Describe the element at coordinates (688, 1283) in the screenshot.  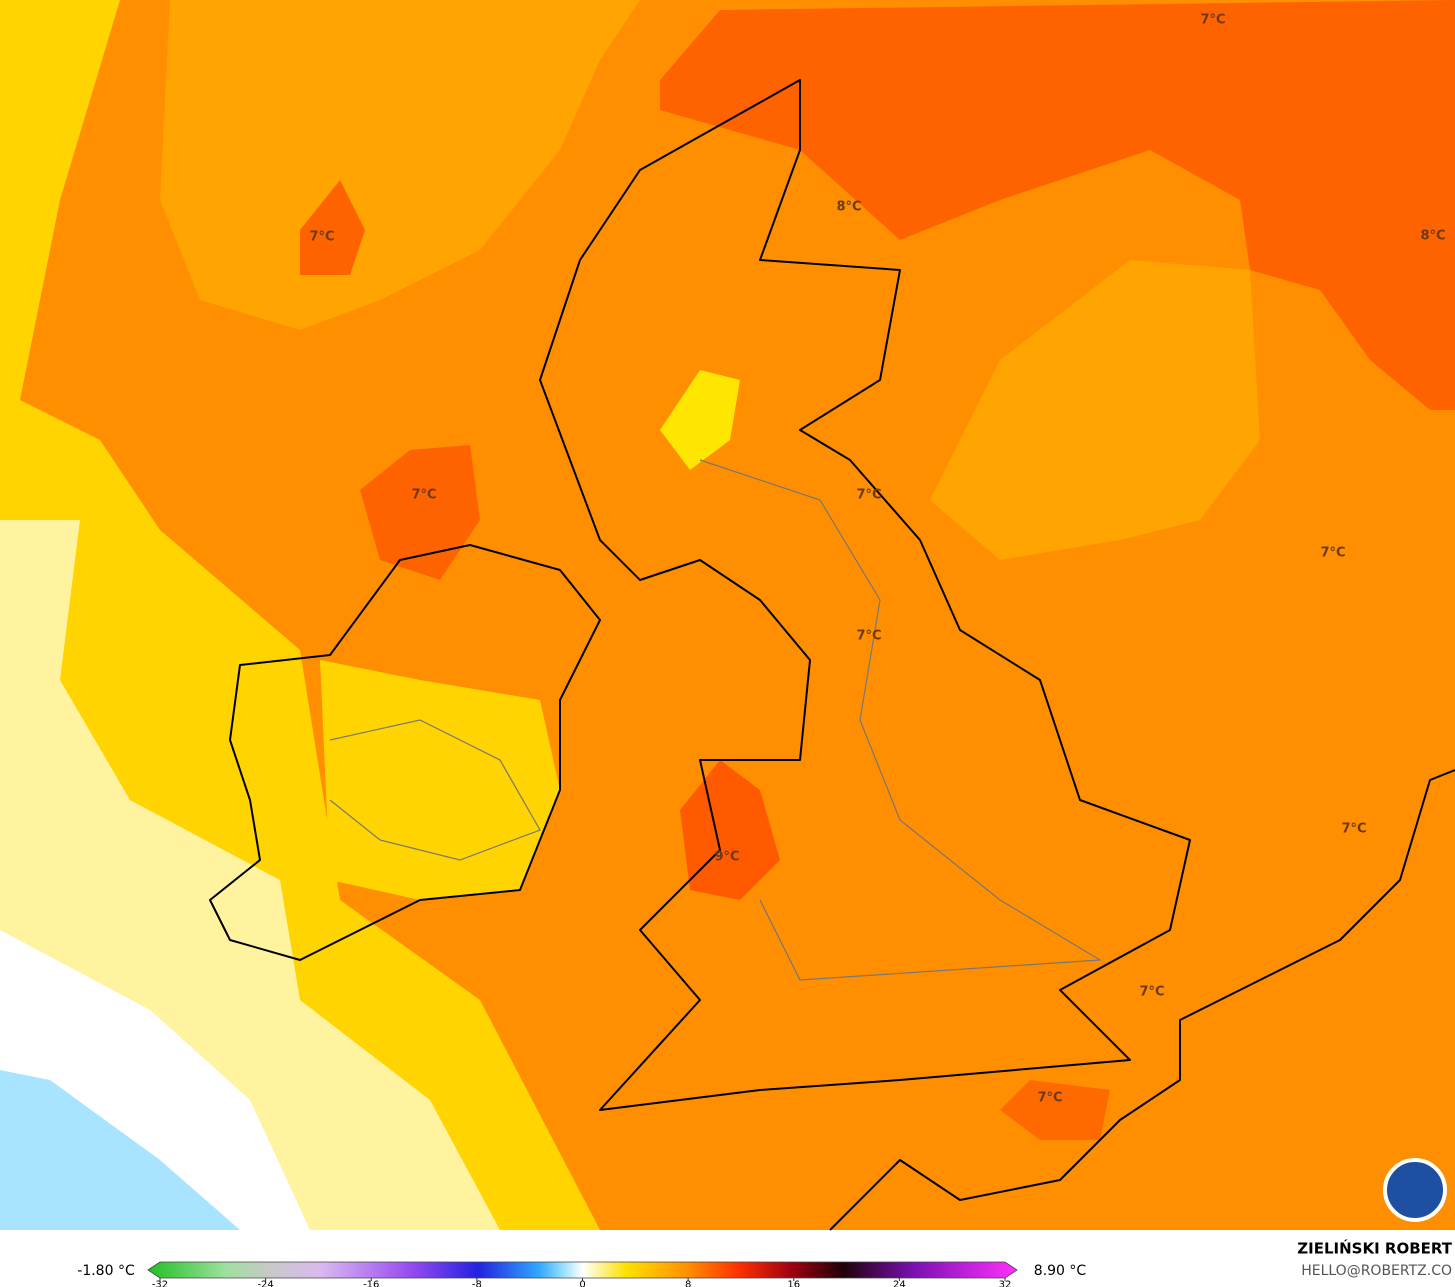
I see `colorbar-tick-label: 8` at that location.